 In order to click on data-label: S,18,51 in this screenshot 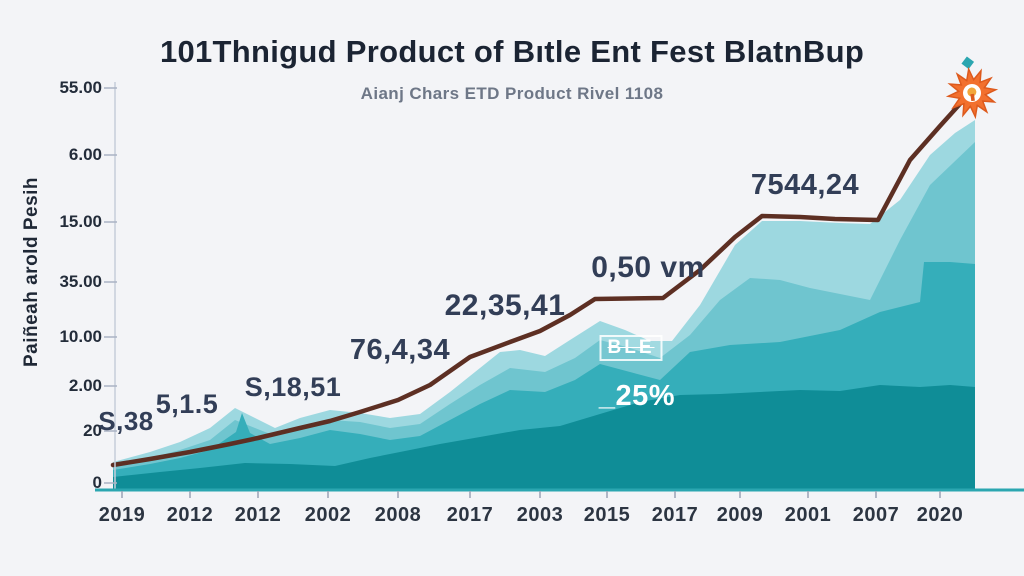, I will do `click(293, 387)`.